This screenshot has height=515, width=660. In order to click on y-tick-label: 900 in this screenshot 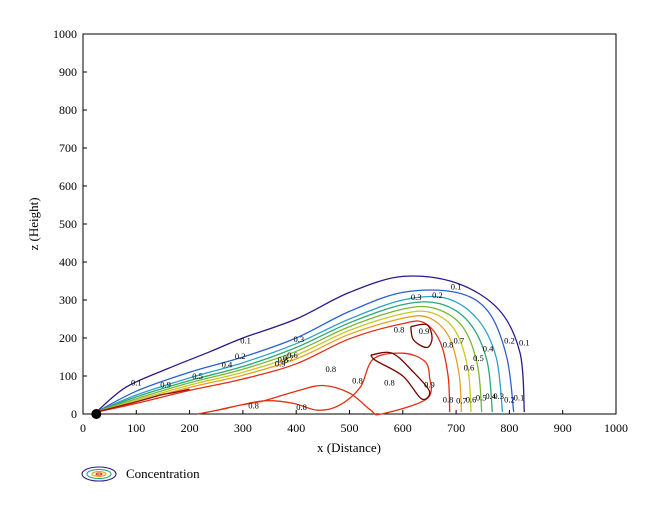, I will do `click(68, 72)`.